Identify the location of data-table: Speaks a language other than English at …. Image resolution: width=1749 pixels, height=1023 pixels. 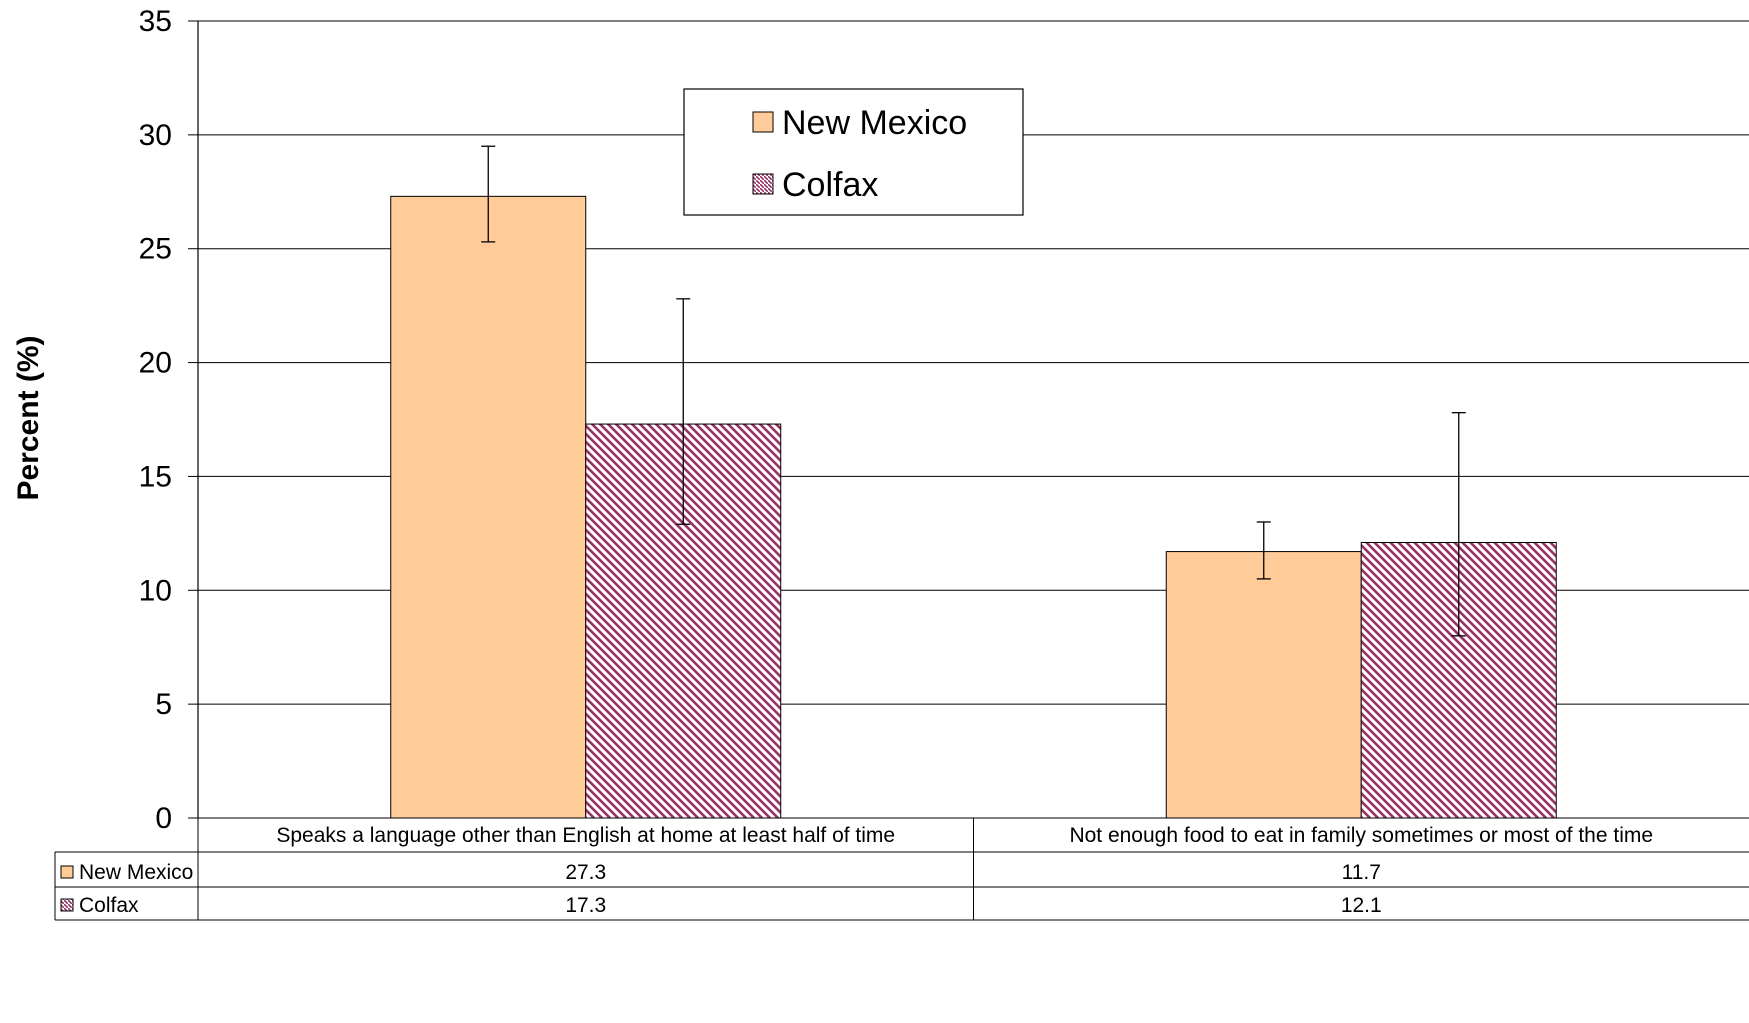
(901, 869).